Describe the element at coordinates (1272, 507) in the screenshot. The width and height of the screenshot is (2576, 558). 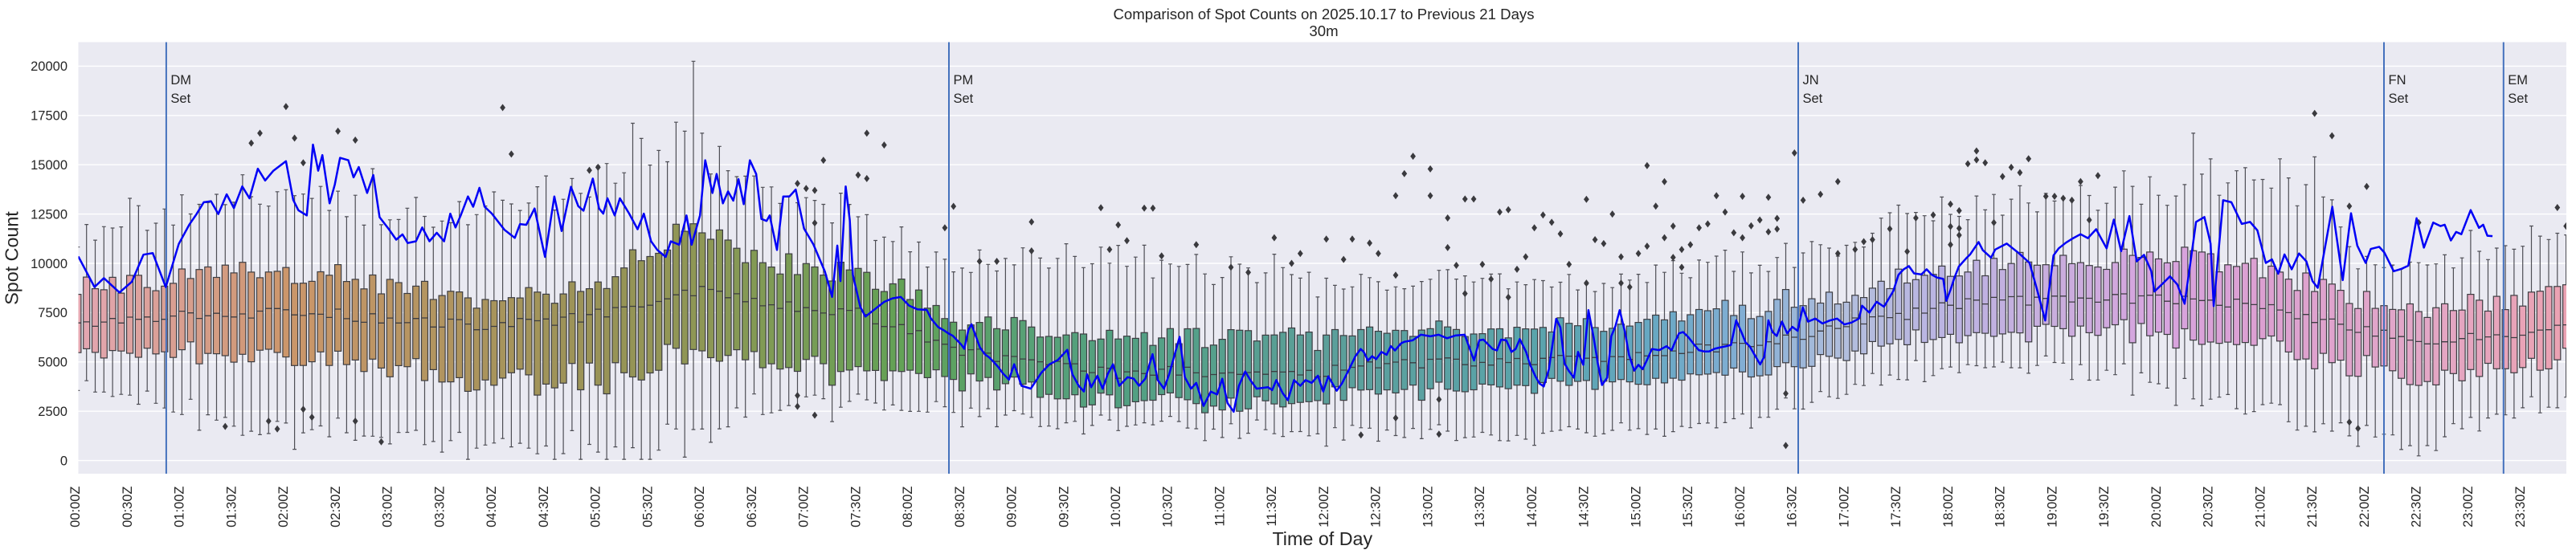
I see `svg-text: 11:30Z` at that location.